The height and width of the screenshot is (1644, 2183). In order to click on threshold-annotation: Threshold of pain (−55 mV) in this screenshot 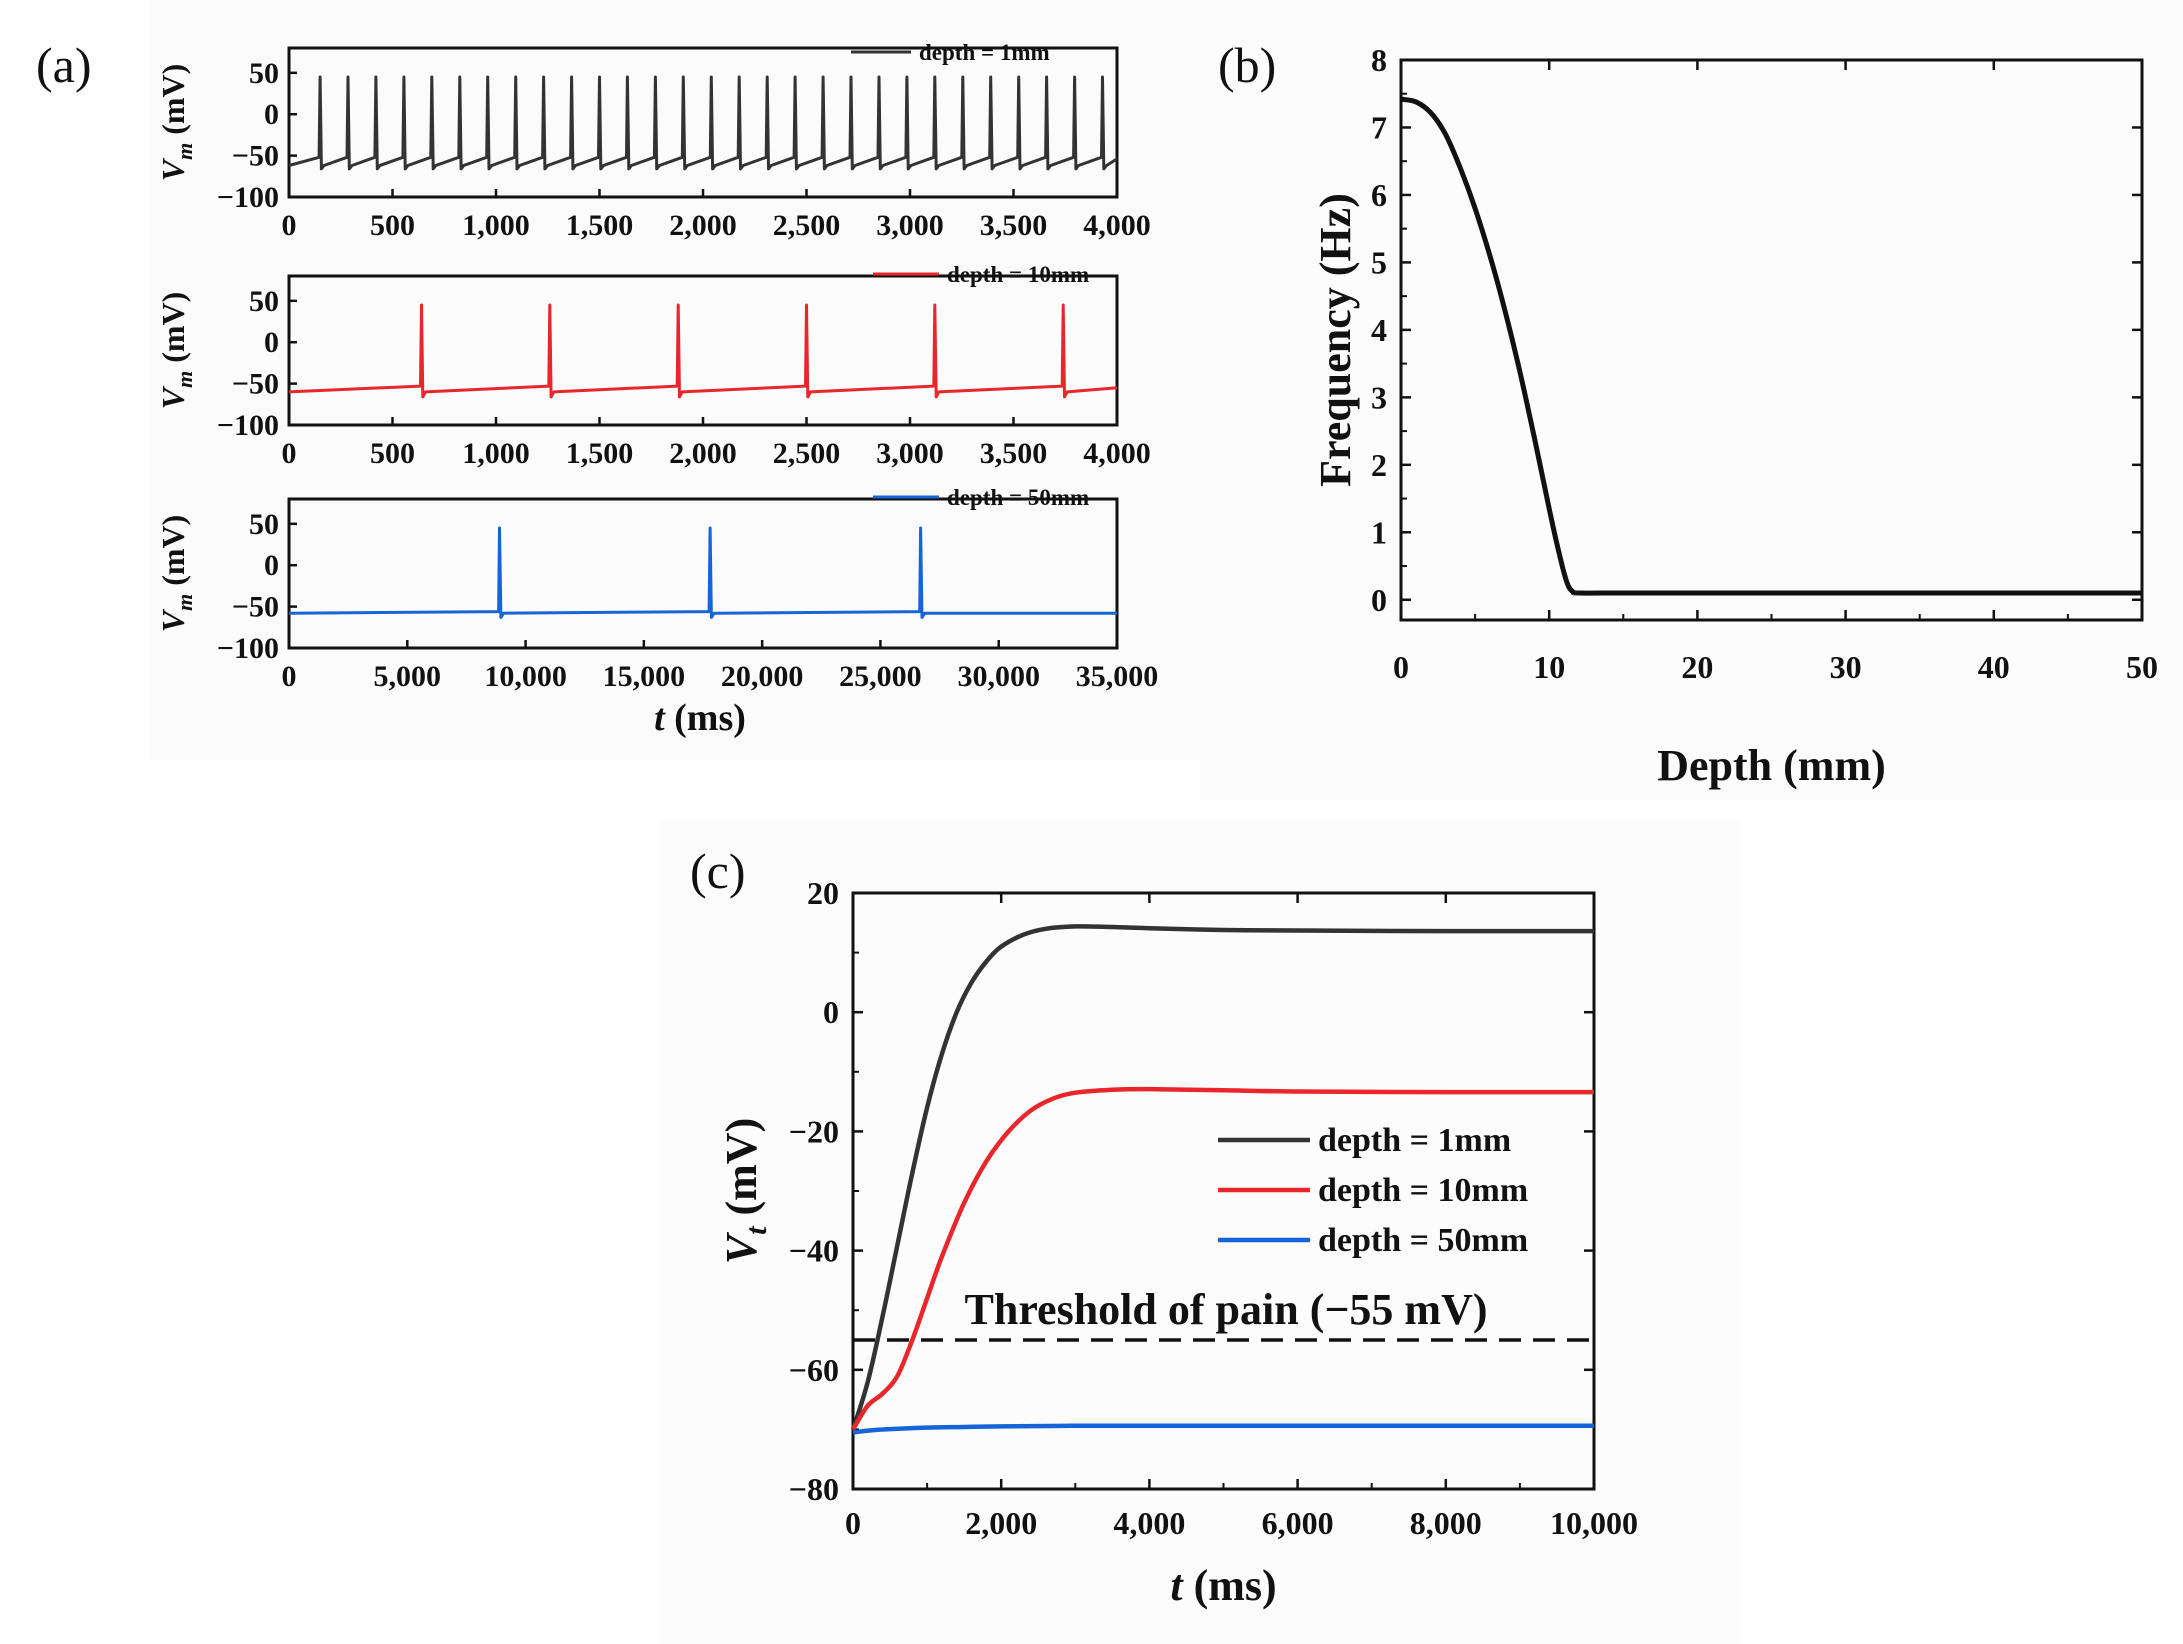, I will do `click(1226, 1309)`.